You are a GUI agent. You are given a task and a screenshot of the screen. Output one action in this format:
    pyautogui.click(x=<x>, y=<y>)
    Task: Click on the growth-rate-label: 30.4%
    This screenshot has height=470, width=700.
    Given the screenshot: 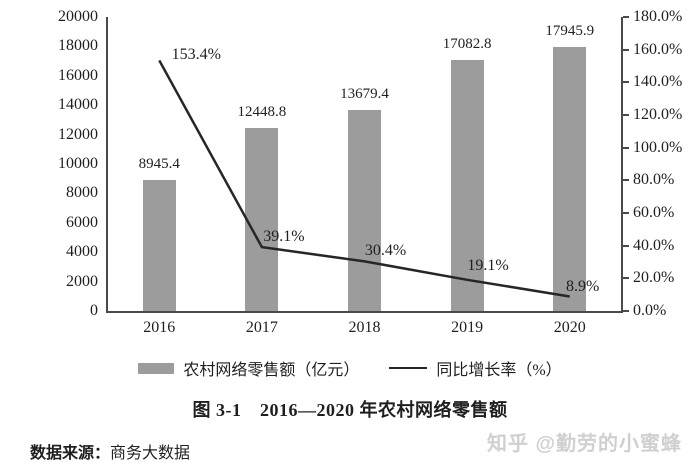 What is the action you would take?
    pyautogui.click(x=385, y=251)
    